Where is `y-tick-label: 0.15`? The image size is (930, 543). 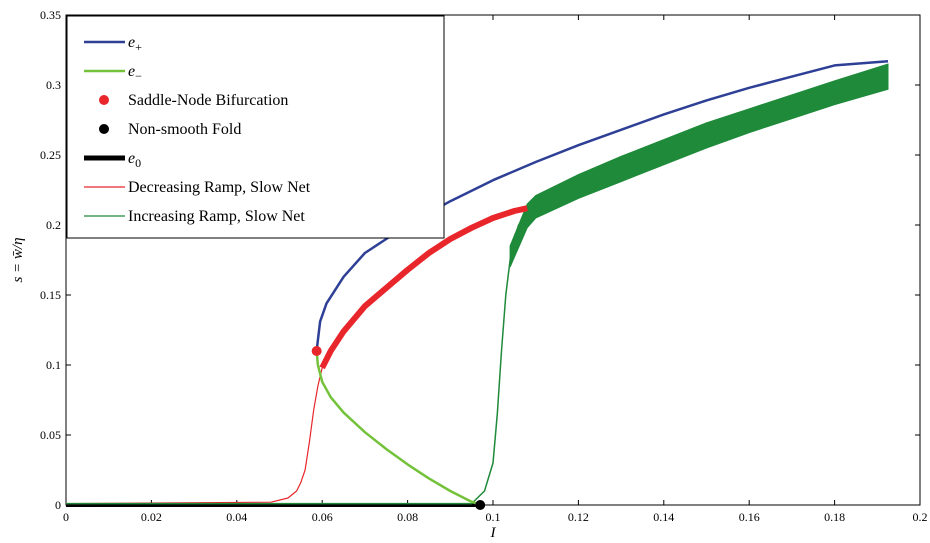
y-tick-label: 0.15 is located at coordinates (50, 295).